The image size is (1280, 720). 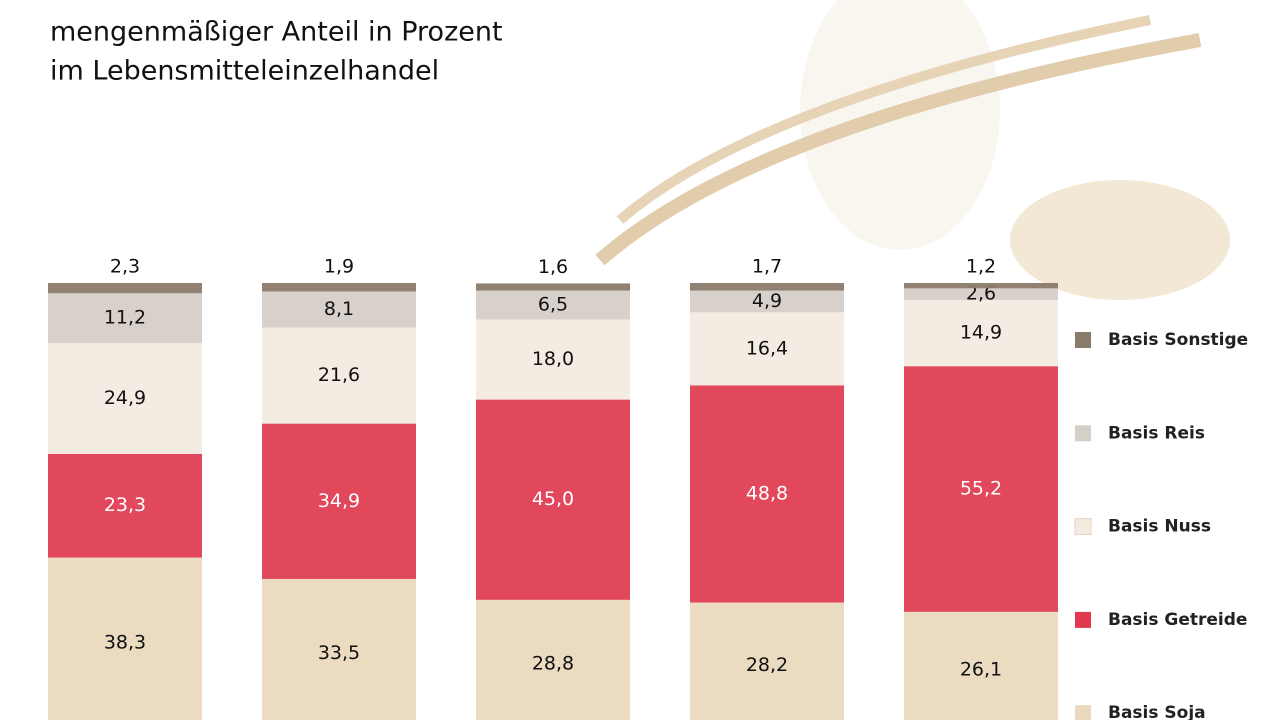 I want to click on value-label: 1,9, so click(x=339, y=267).